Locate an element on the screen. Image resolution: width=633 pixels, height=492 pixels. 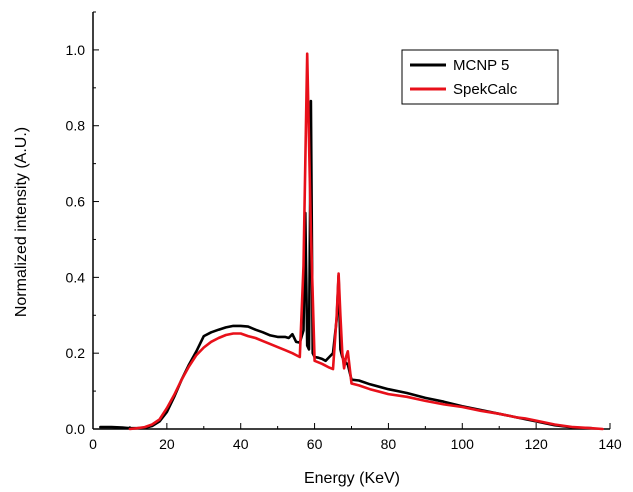
legend-label-mcnp5: MCNP 5 is located at coordinates (481, 65).